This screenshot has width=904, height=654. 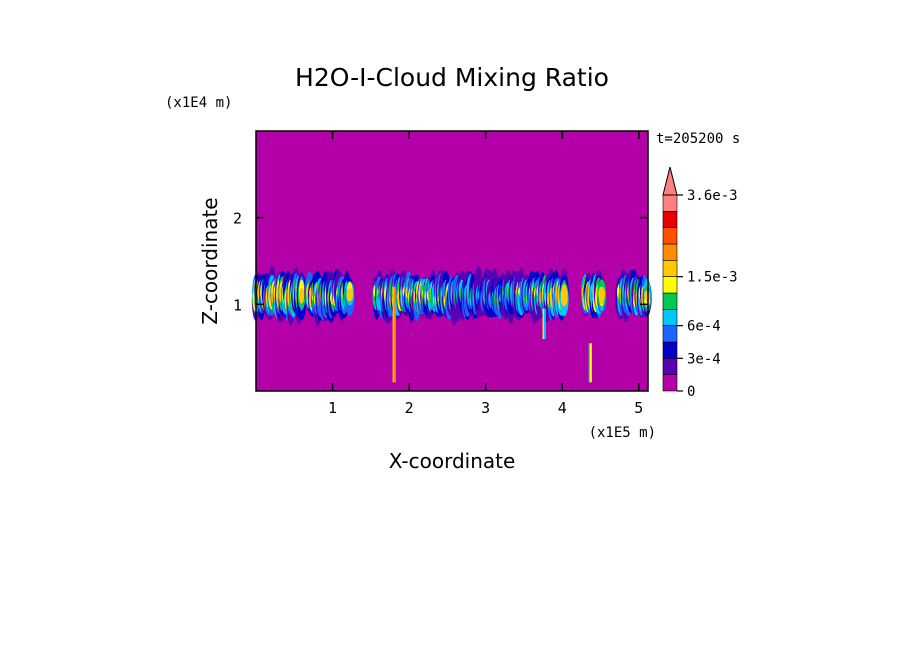 I want to click on x-unit-label: (x1E5 m), so click(x=622, y=433).